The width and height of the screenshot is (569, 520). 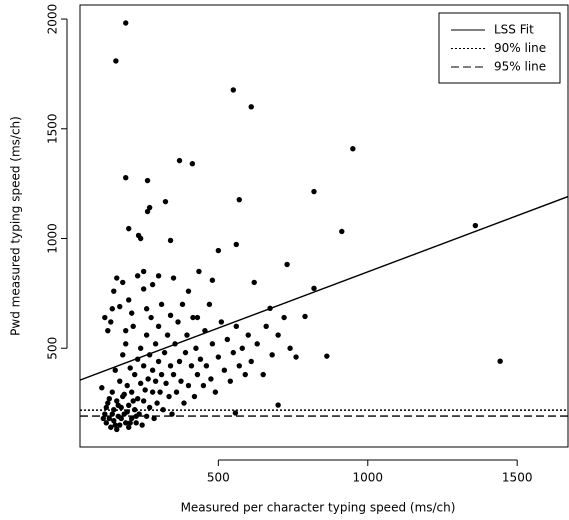 What do you see at coordinates (218, 478) in the screenshot?
I see `x-tick-label: 500` at bounding box center [218, 478].